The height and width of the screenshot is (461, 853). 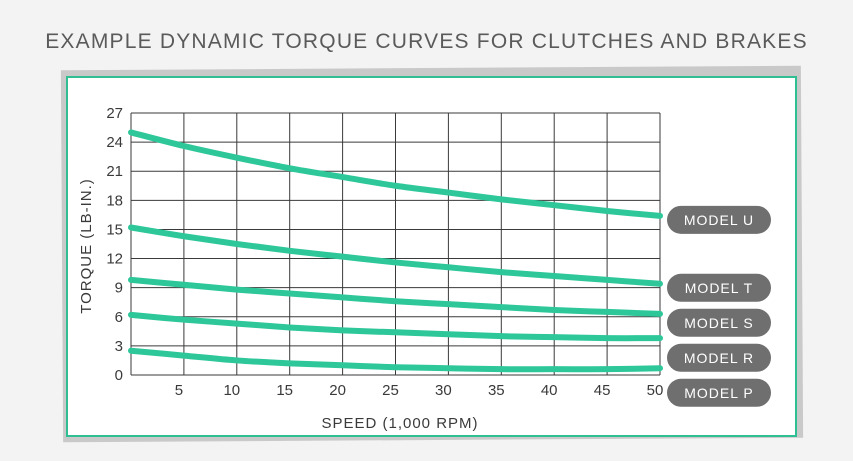 What do you see at coordinates (395, 174) in the screenshot?
I see `series-line-model-u` at bounding box center [395, 174].